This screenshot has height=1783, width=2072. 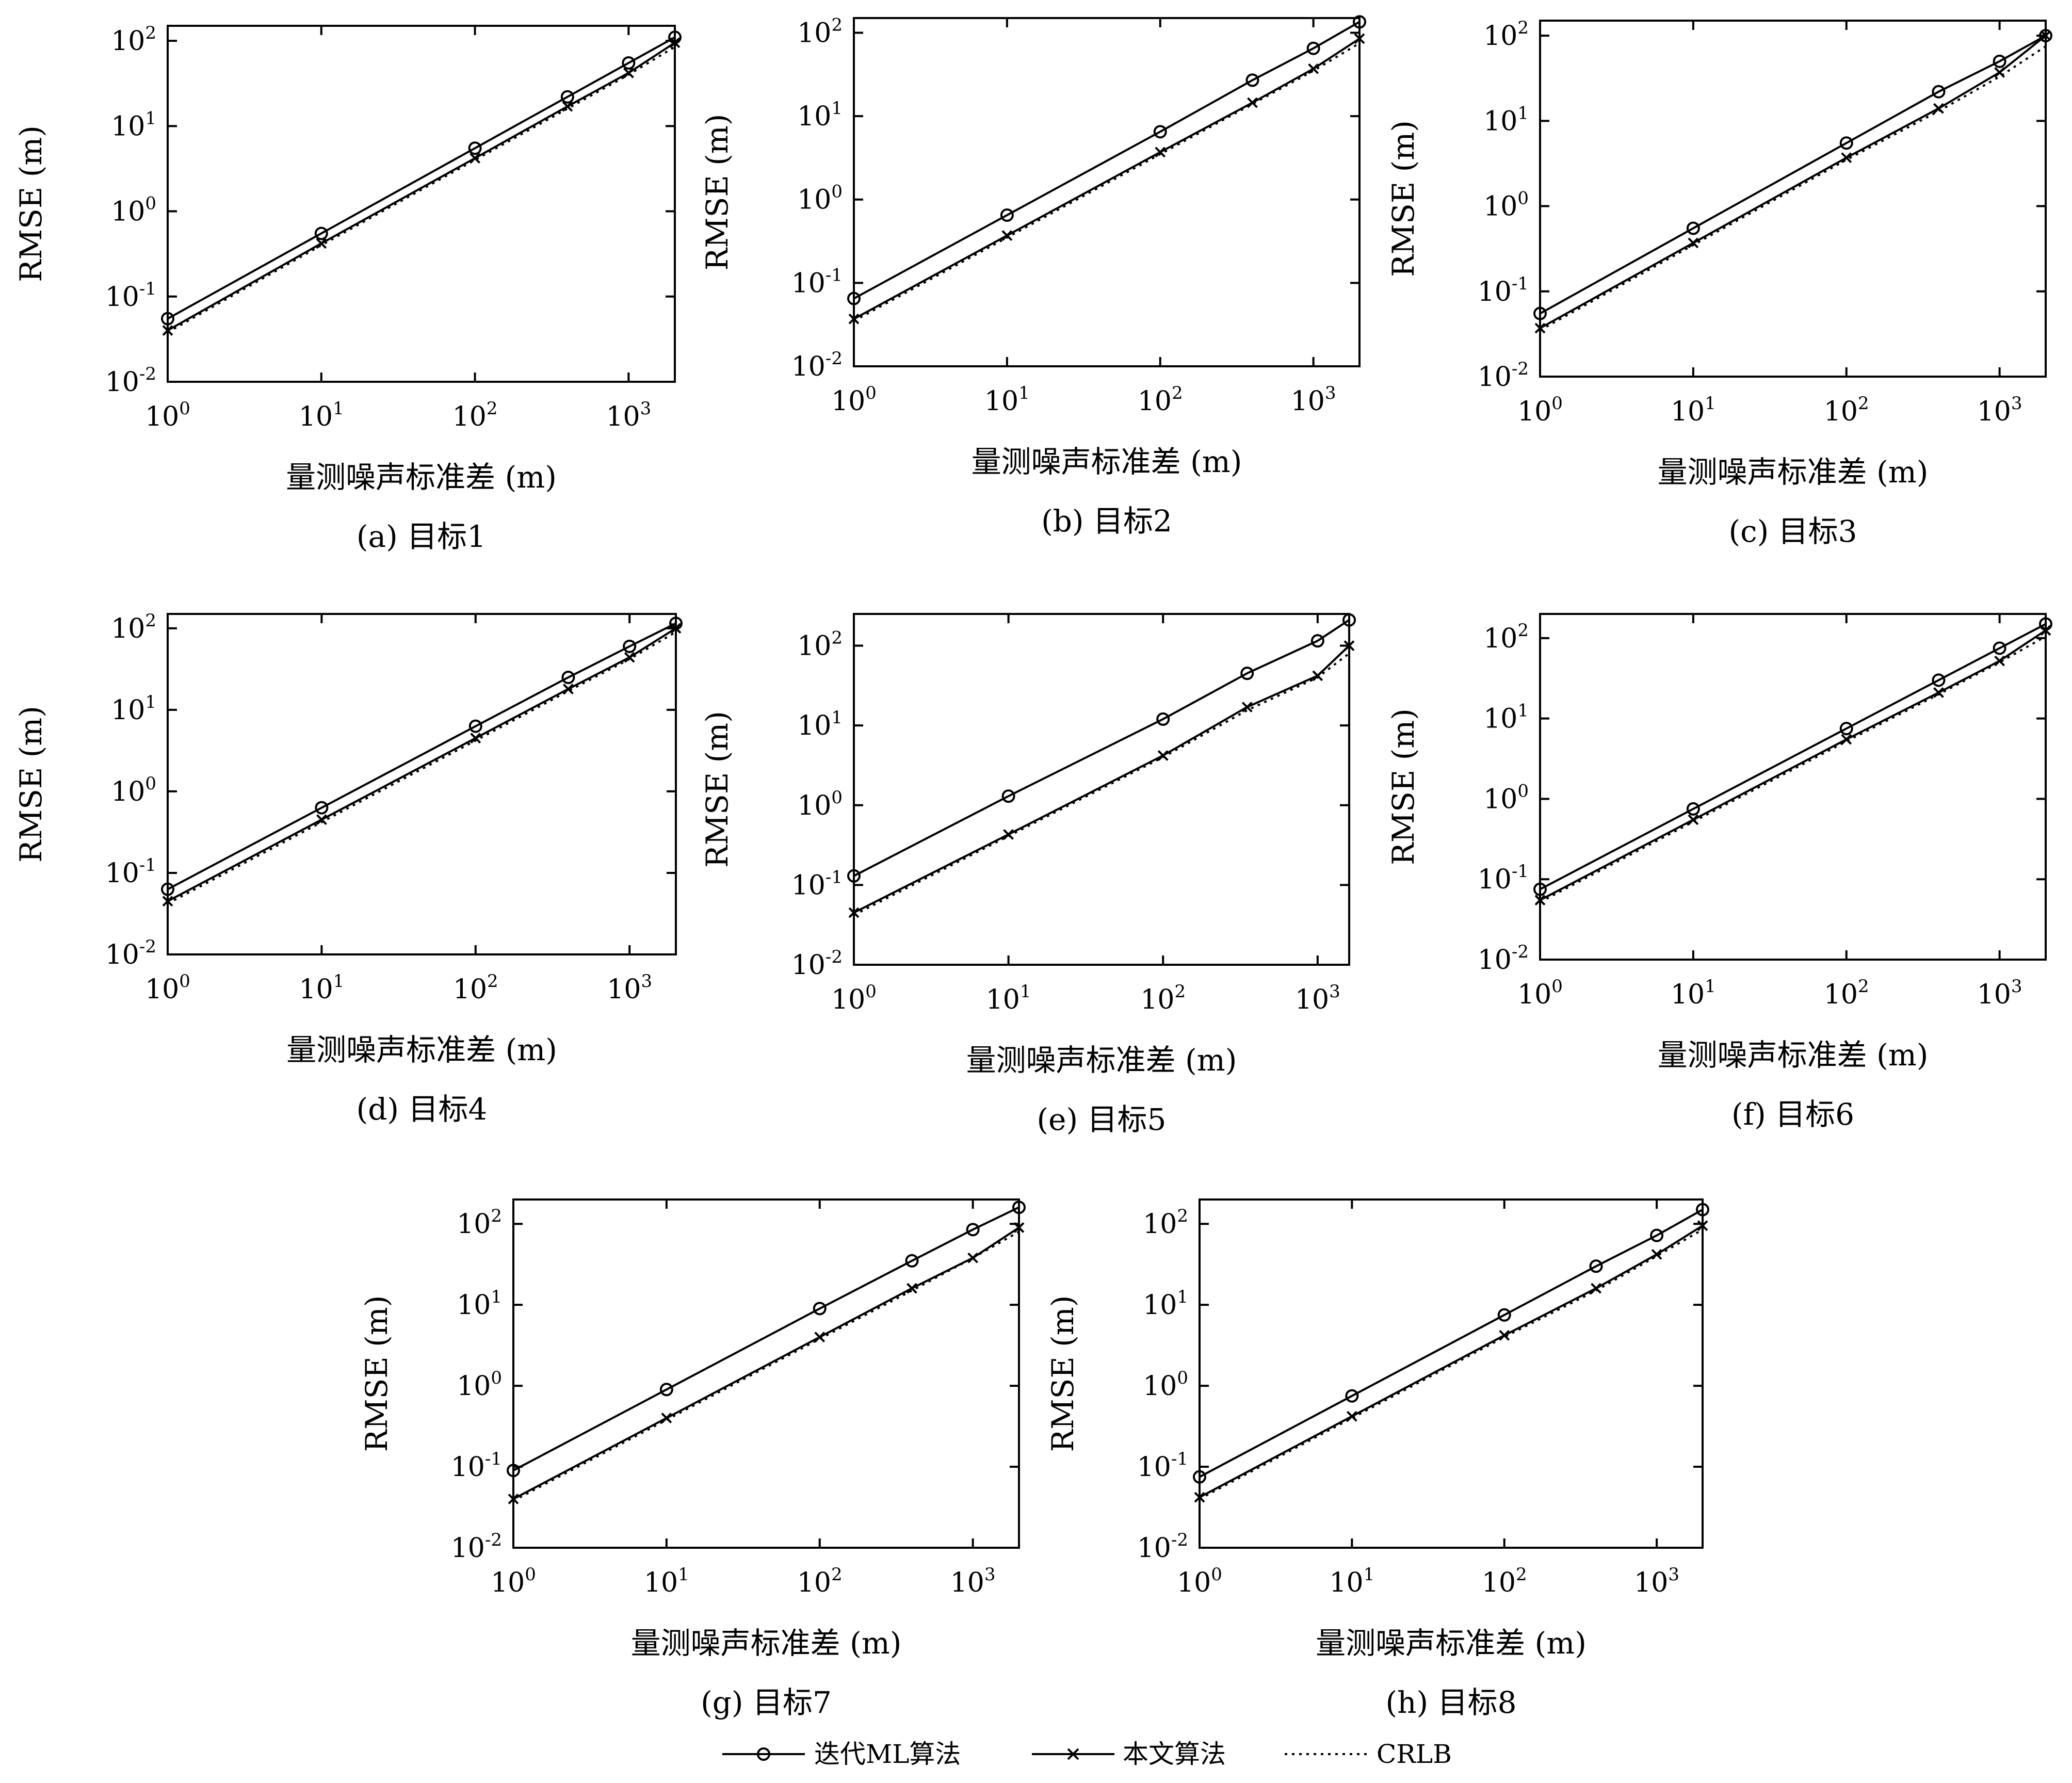 What do you see at coordinates (1368, 1754) in the screenshot?
I see `legend-item-crlb: CRLB` at bounding box center [1368, 1754].